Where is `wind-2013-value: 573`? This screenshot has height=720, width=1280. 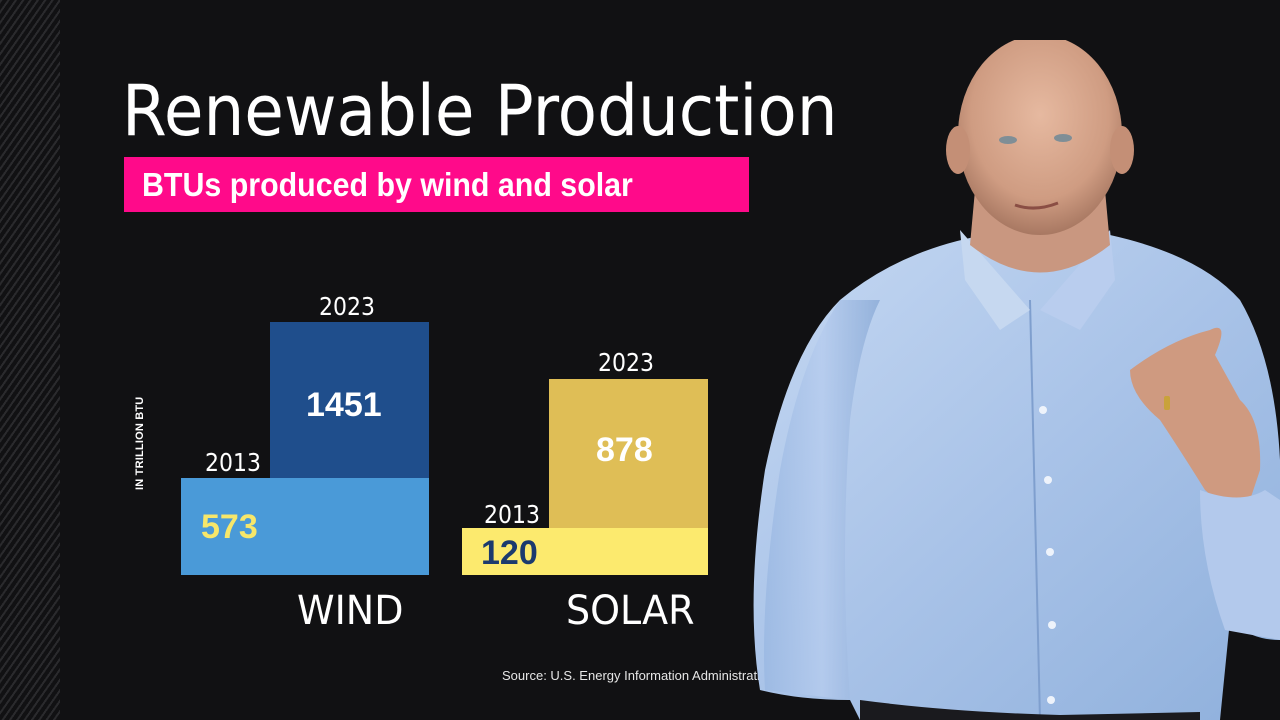
wind-2013-value: 573 is located at coordinates (229, 527).